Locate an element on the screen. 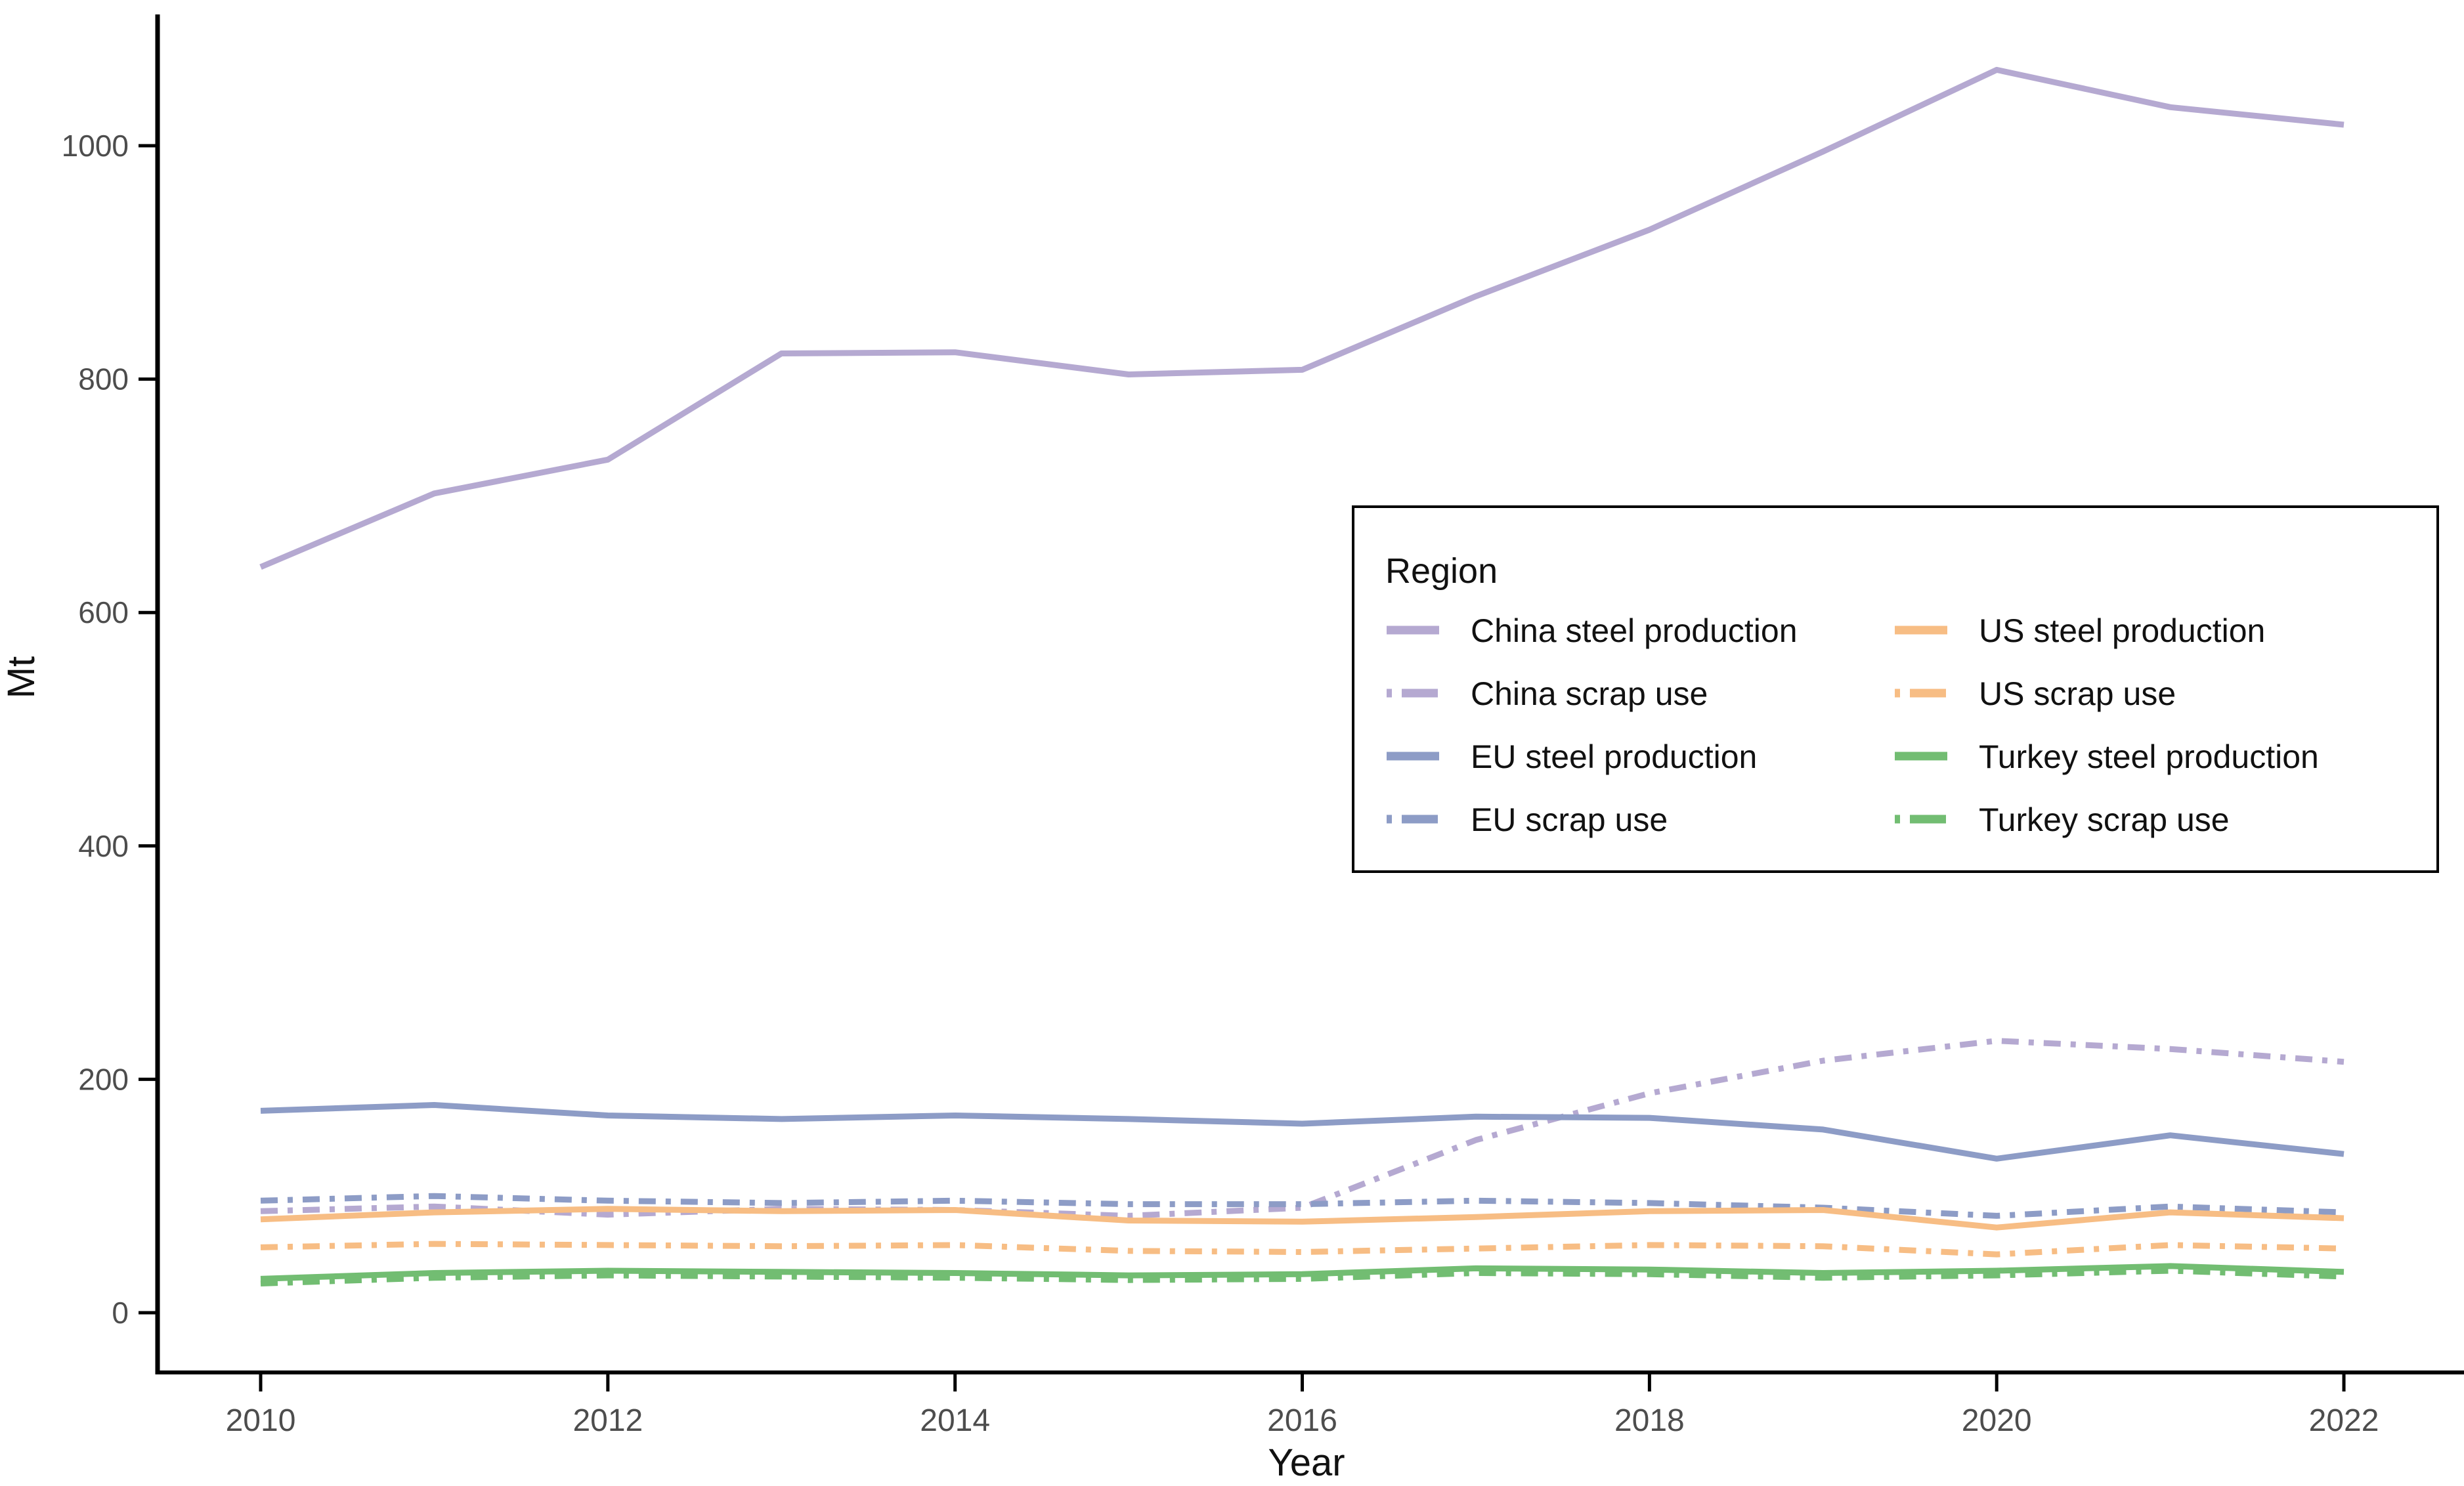 The height and width of the screenshot is (1486, 2464). legend-label: US scrap use is located at coordinates (2077, 693).